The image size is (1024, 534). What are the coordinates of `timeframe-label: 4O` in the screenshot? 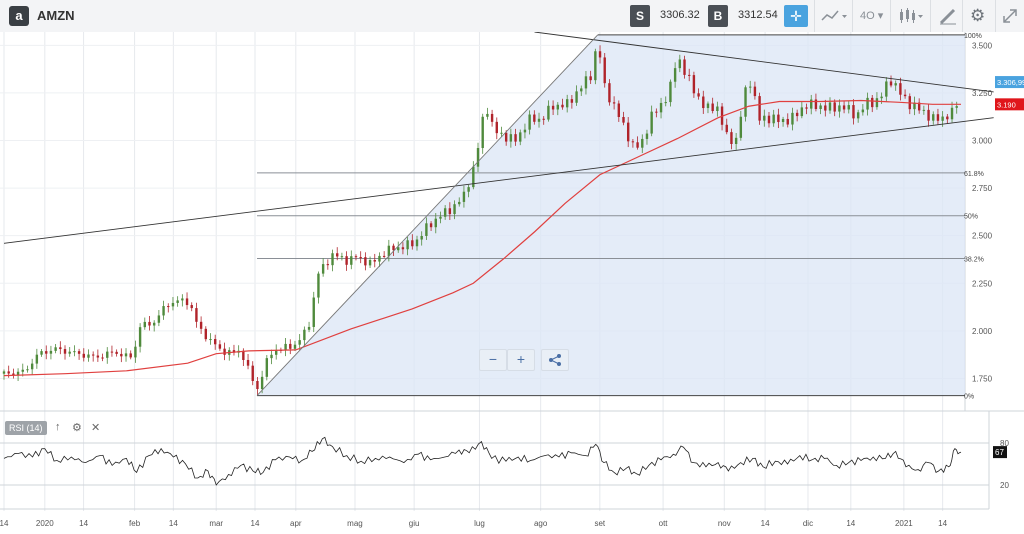 It's located at (867, 16).